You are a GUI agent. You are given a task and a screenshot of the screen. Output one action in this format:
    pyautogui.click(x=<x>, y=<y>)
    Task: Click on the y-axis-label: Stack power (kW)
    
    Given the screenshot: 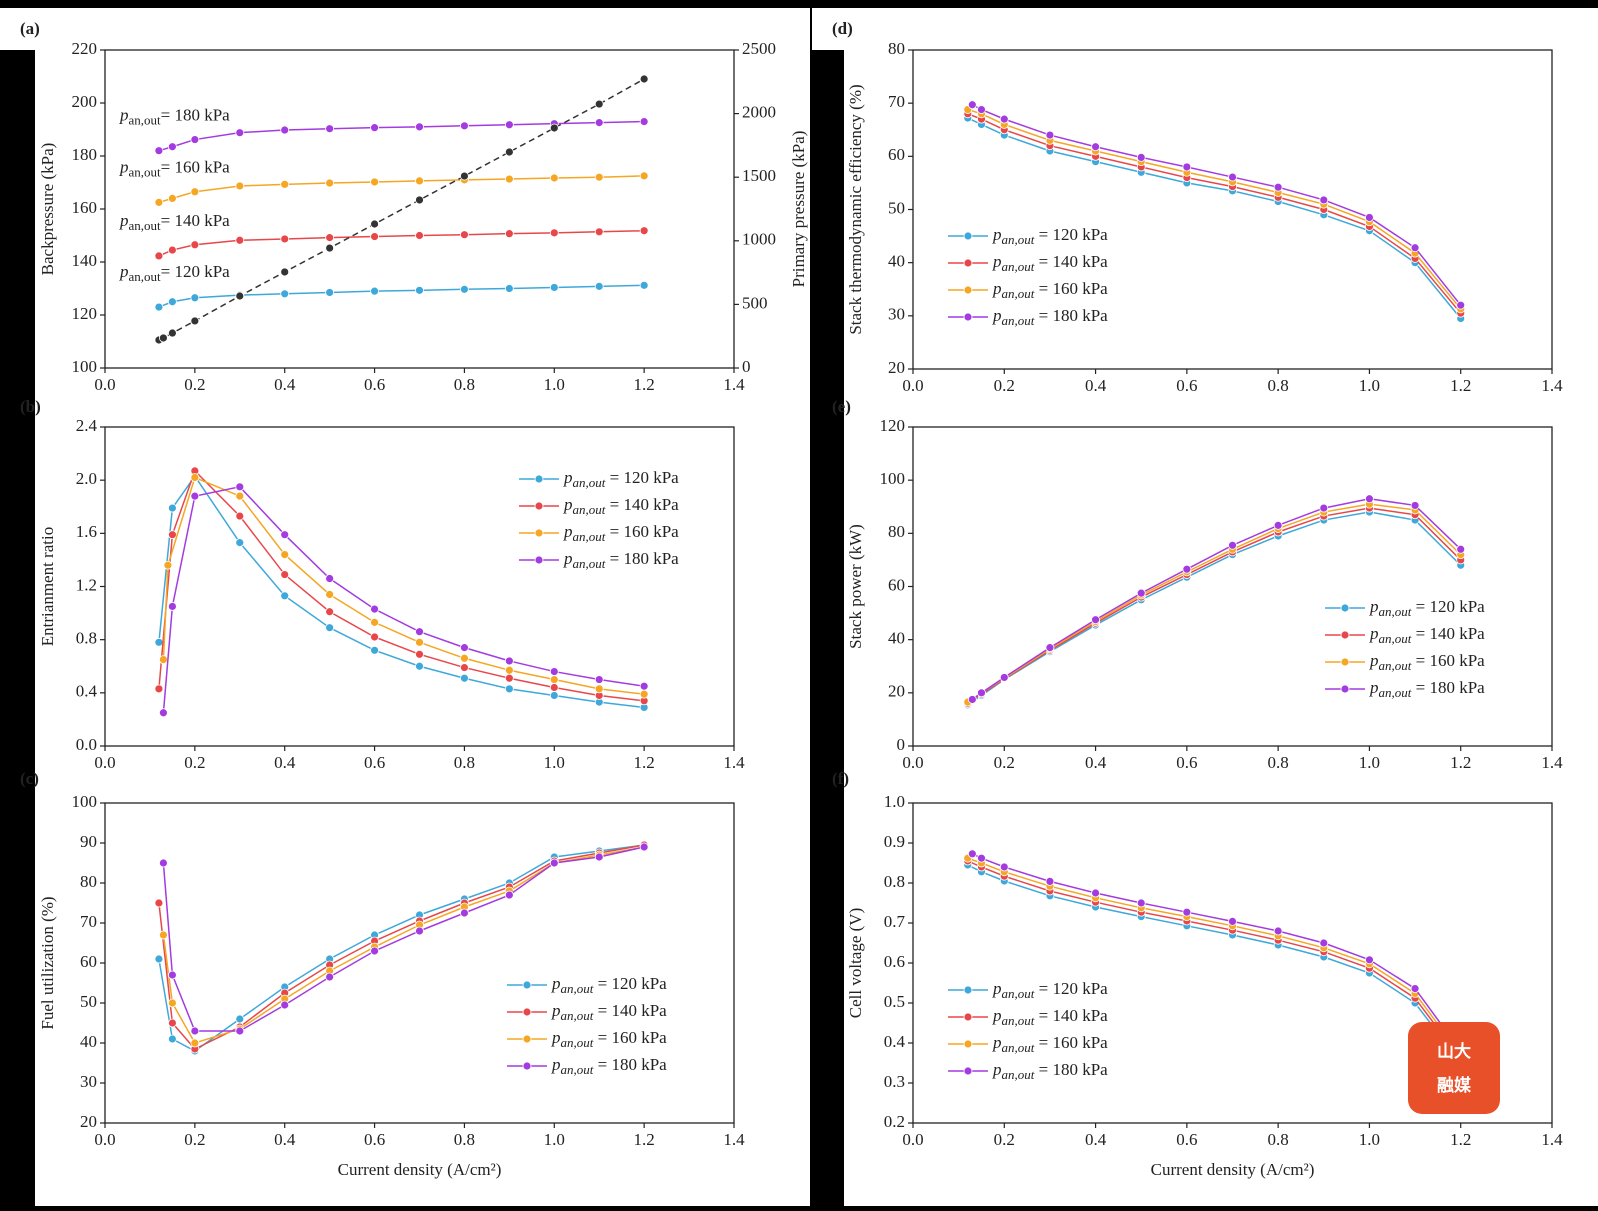 What is the action you would take?
    pyautogui.click(x=855, y=586)
    